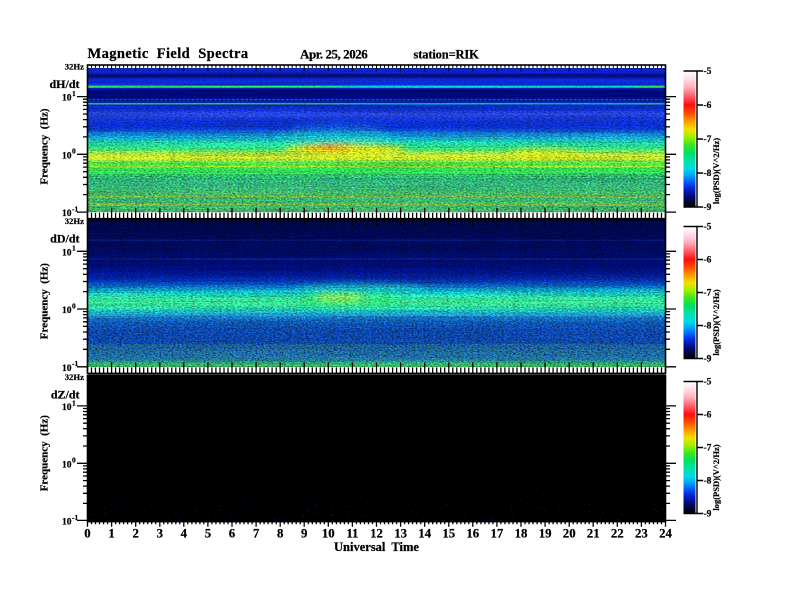  What do you see at coordinates (447, 54) in the screenshot?
I see `svg-text: station=RIK` at bounding box center [447, 54].